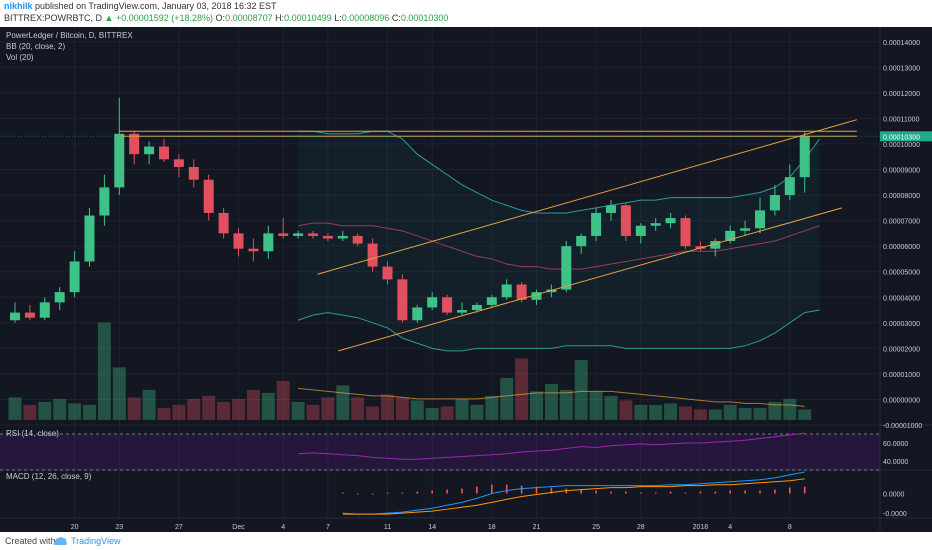 This screenshot has height=550, width=932. What do you see at coordinates (895, 462) in the screenshot?
I see `rsi-tick-label: 40.0000` at bounding box center [895, 462].